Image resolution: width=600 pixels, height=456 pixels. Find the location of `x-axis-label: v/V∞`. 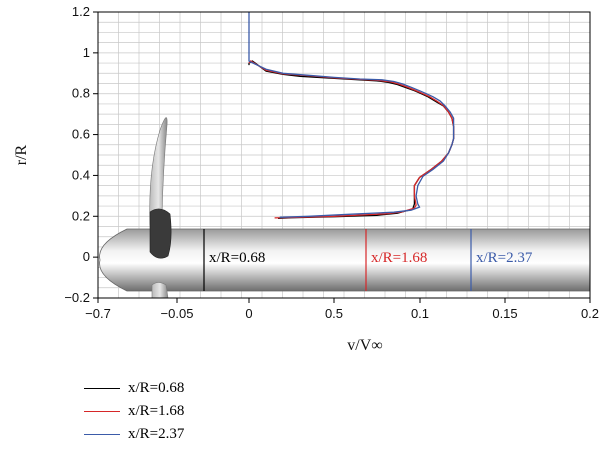

x-axis-label: v/V∞ is located at coordinates (364, 345).